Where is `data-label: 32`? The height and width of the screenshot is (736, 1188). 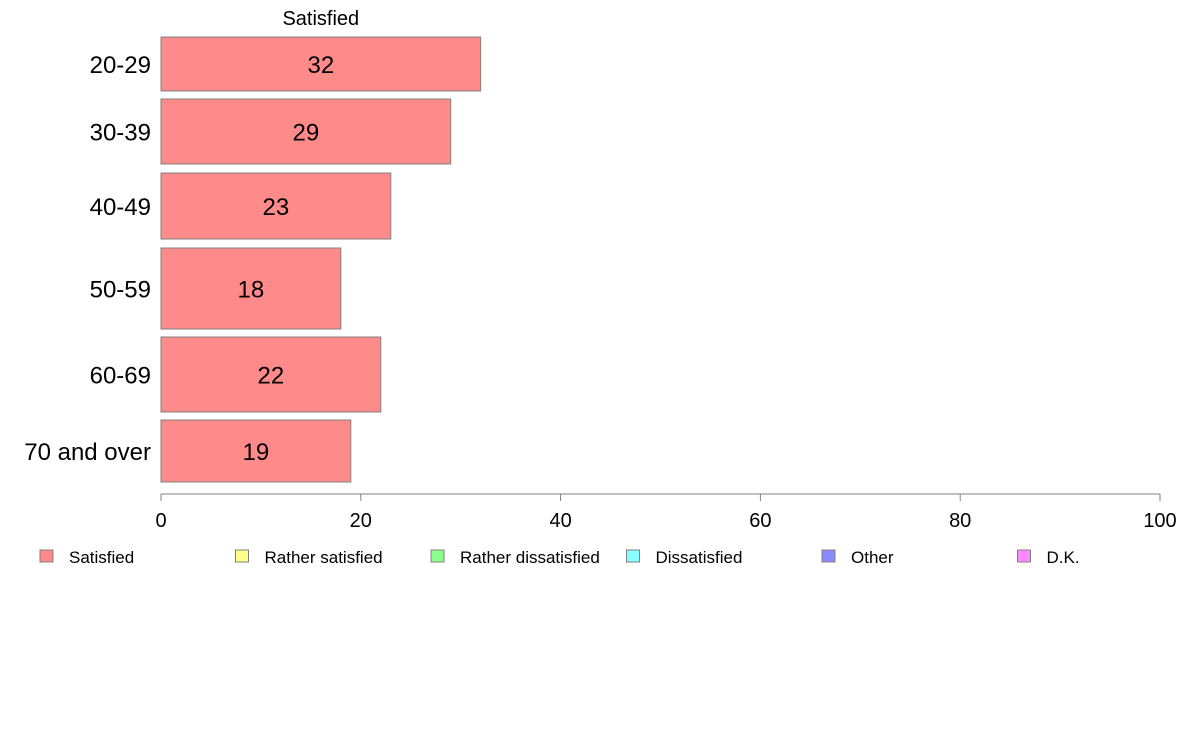 data-label: 32 is located at coordinates (320, 65).